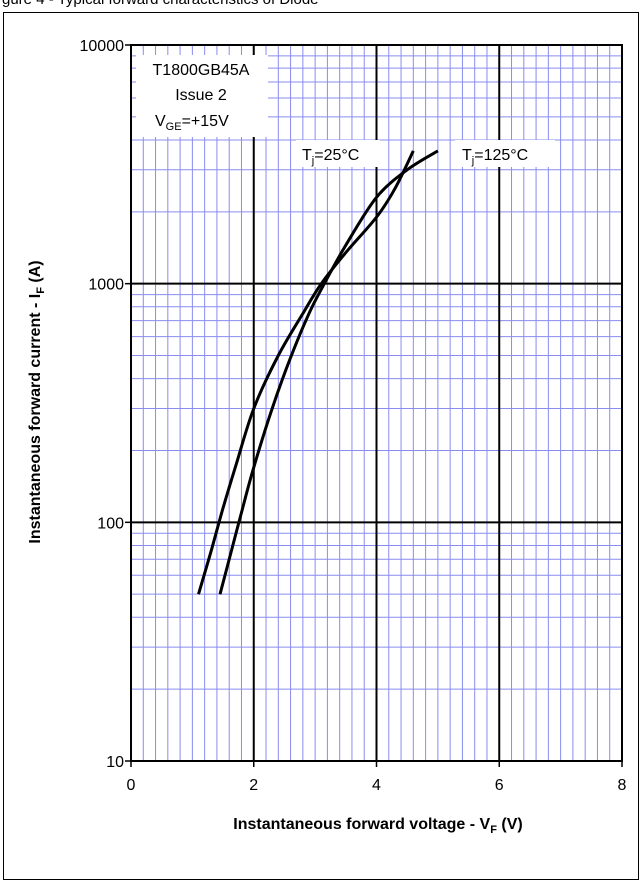  Describe the element at coordinates (330, 157) in the screenshot. I see `tj25-label: Tj=25°C` at that location.